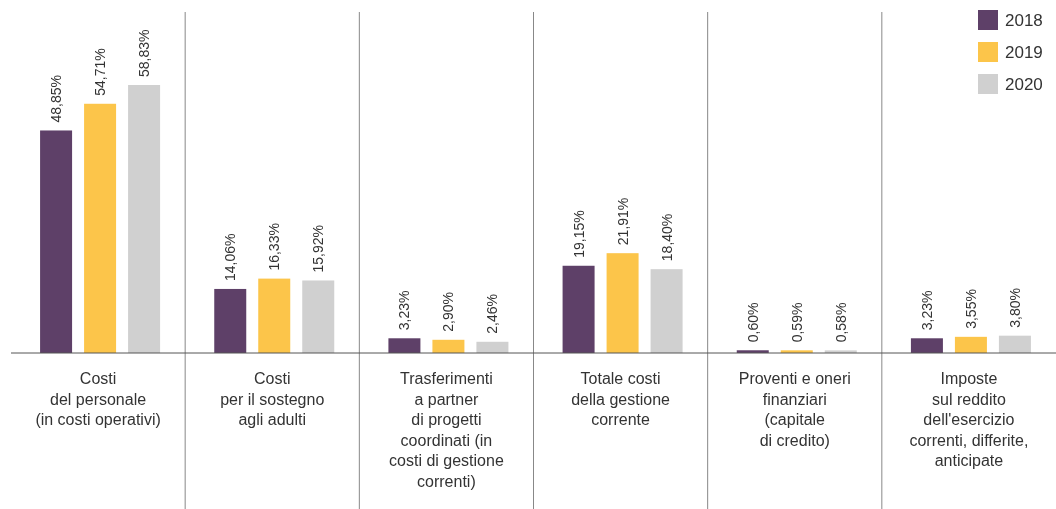  What do you see at coordinates (1014, 307) in the screenshot?
I see `data-label: 3,80%` at bounding box center [1014, 307].